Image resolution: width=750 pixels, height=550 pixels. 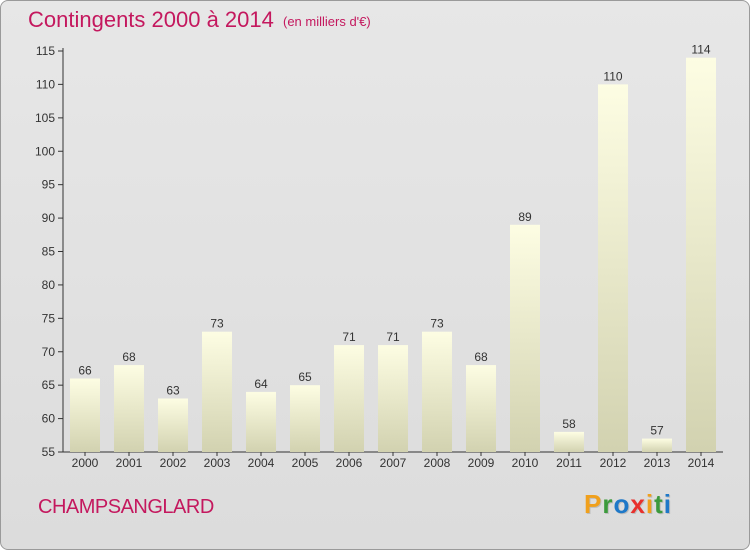 I want to click on x-tick-label: 2007, so click(x=393, y=463).